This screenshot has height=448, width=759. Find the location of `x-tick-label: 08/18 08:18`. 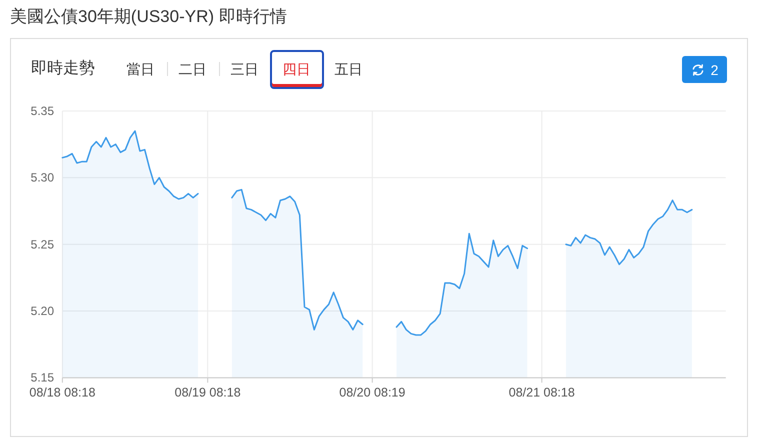

x-tick-label: 08/18 08:18 is located at coordinates (62, 393).